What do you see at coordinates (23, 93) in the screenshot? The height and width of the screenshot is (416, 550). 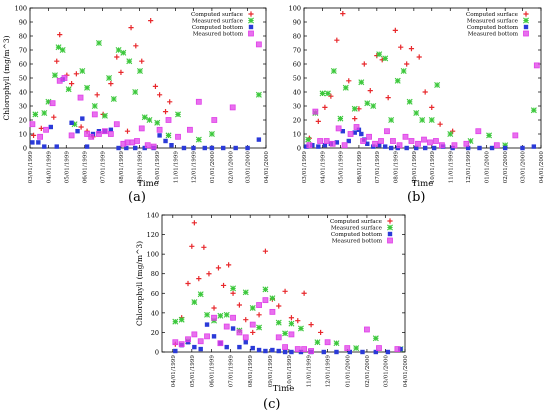 I see `chart-a-y-tick-label: 40` at bounding box center [23, 93].